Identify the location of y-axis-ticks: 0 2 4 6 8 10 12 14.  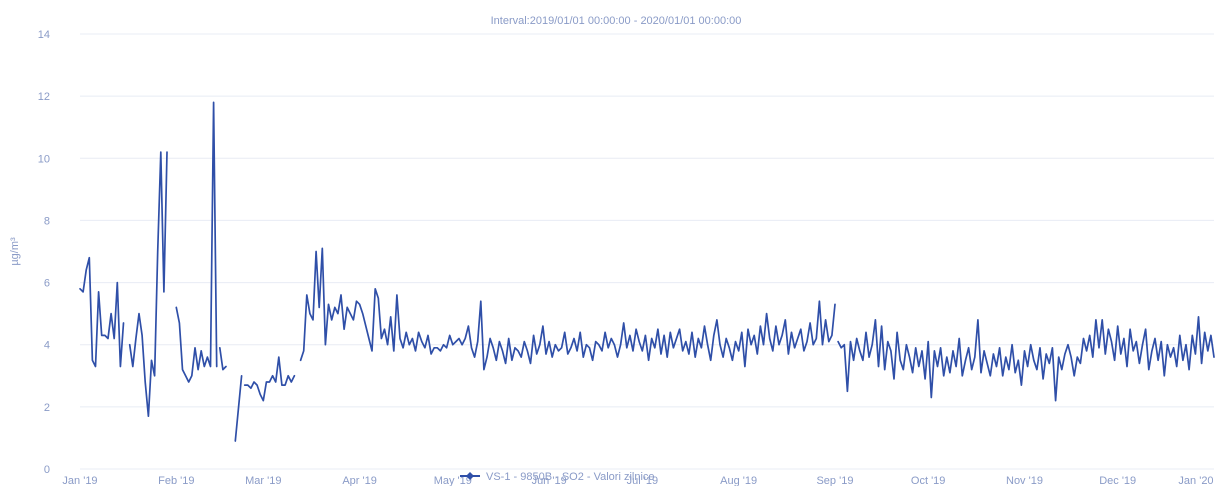
(44, 252).